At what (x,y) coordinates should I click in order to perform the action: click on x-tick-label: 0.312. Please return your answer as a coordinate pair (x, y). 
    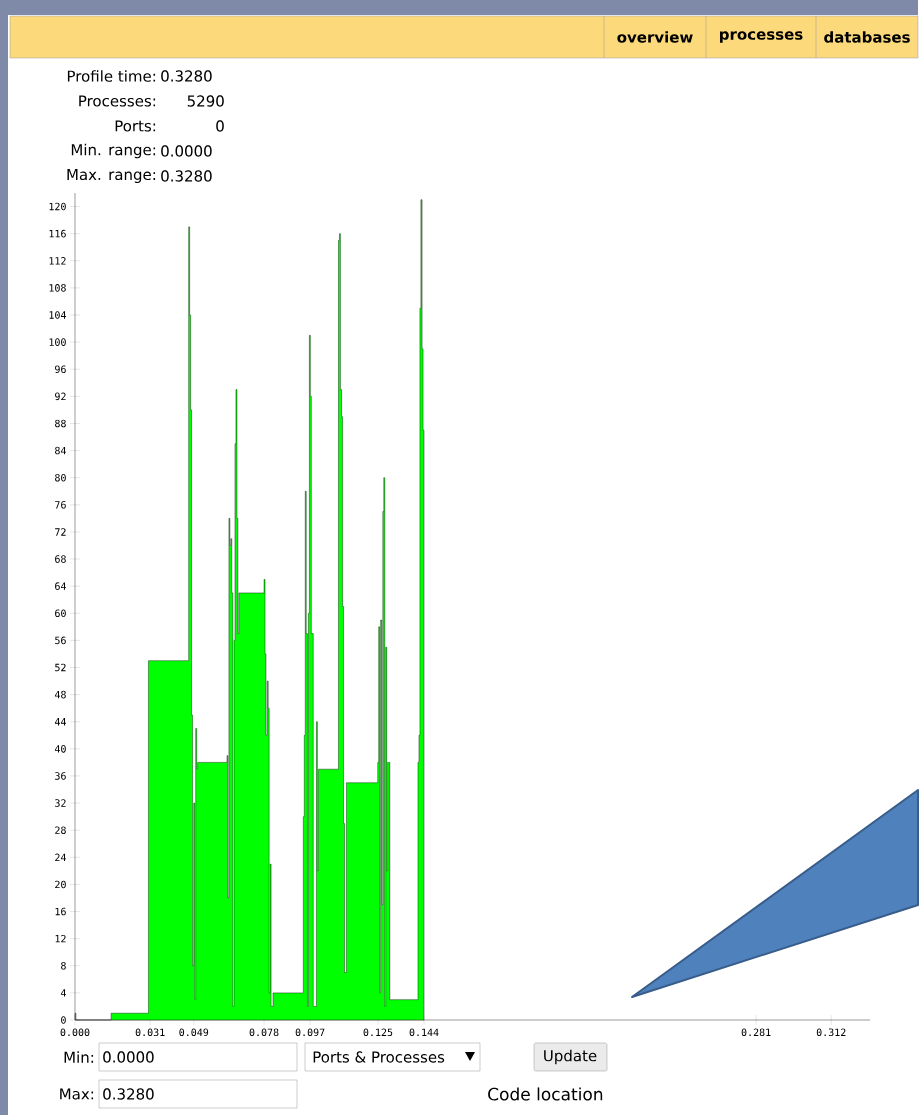
    Looking at the image, I should click on (831, 1032).